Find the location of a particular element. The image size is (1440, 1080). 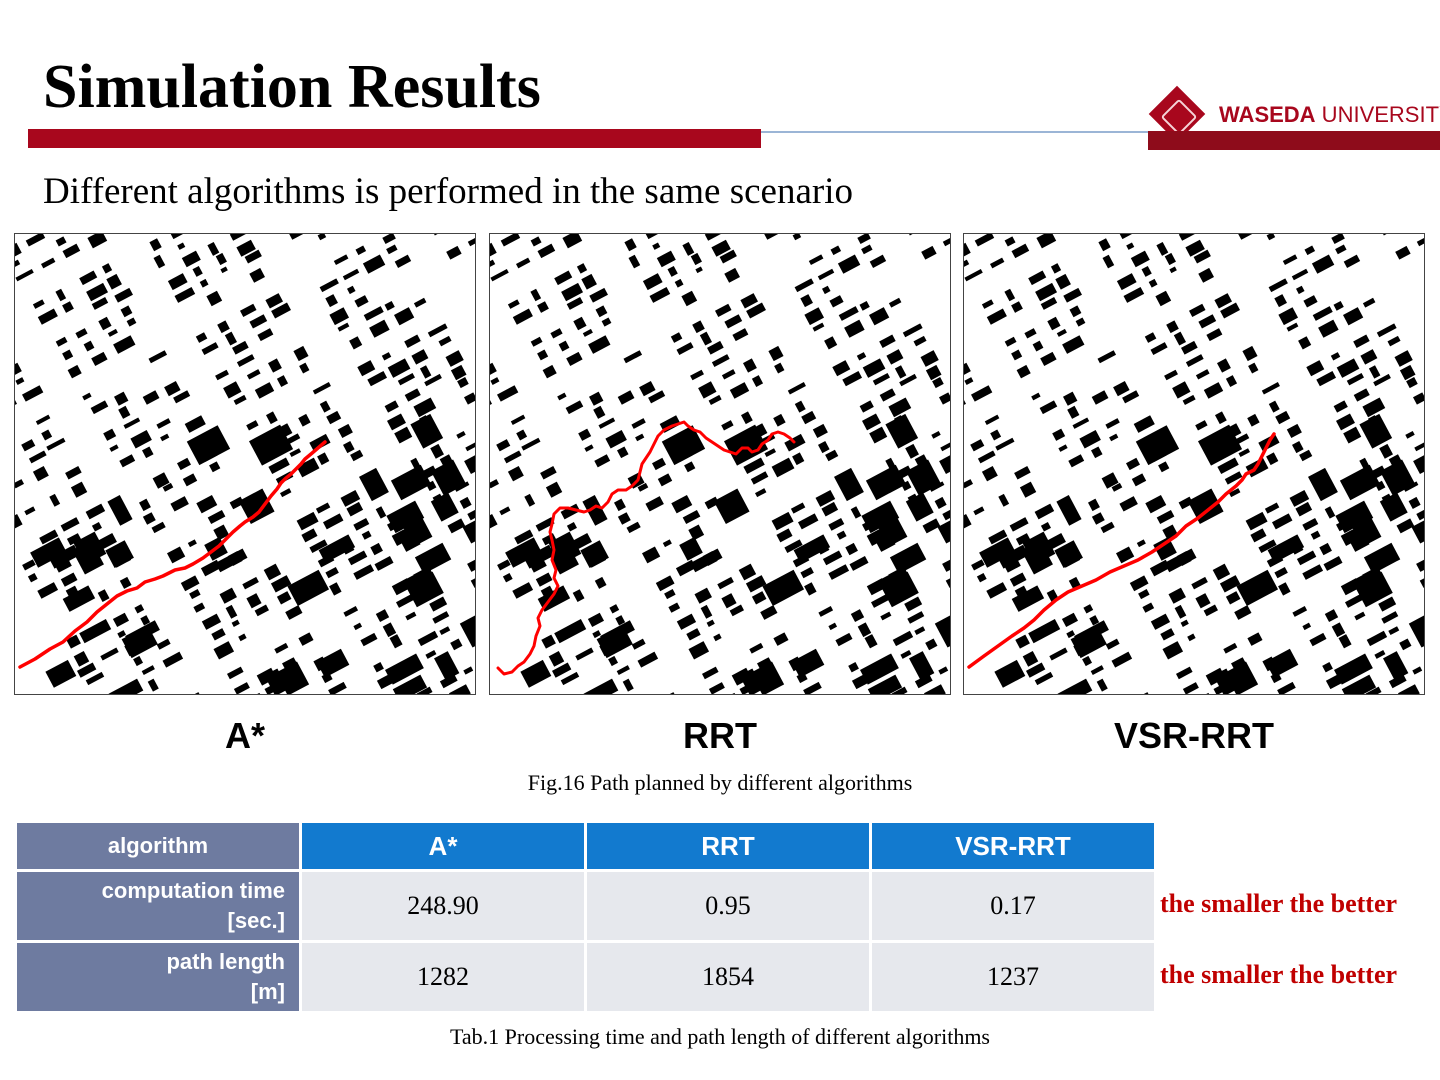

table-cell: 1854 is located at coordinates (728, 977).